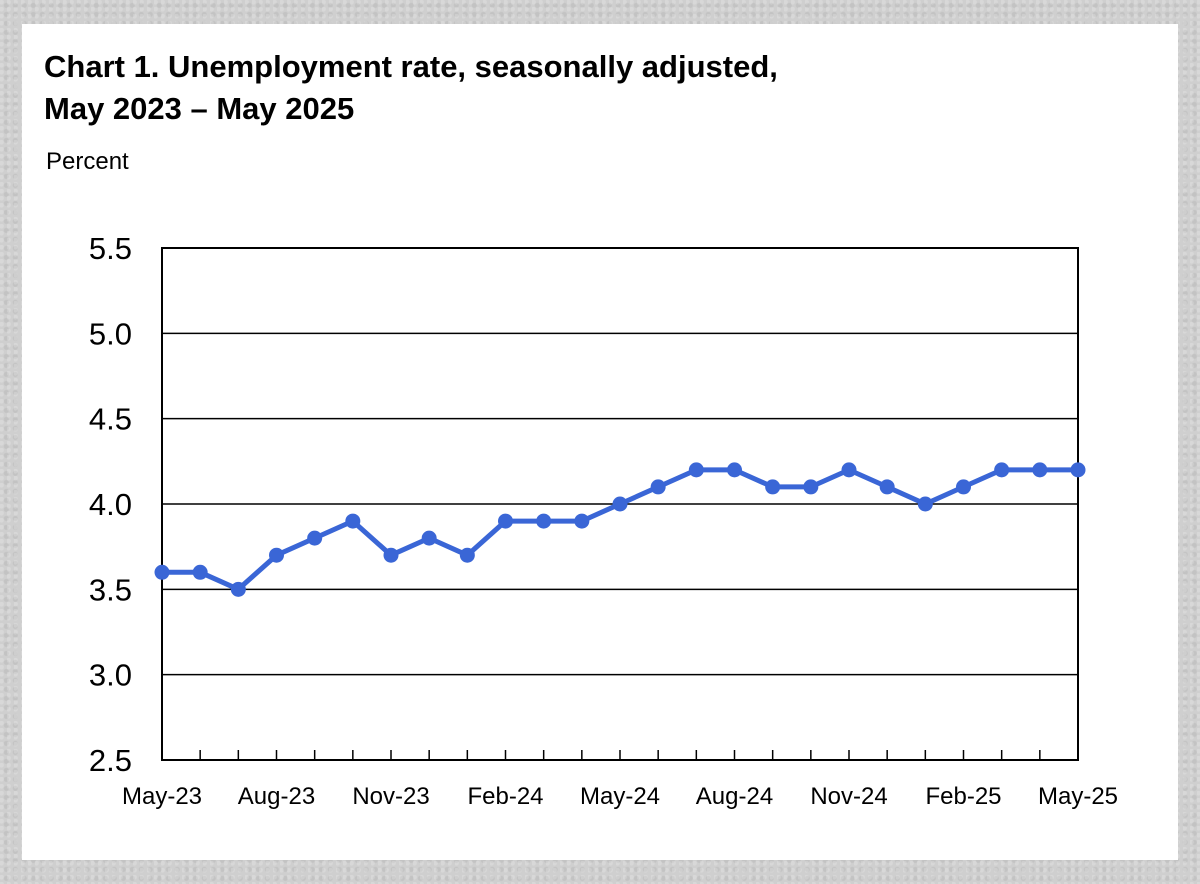 This screenshot has height=884, width=1200. I want to click on x-tick-label: Feb-24, so click(505, 796).